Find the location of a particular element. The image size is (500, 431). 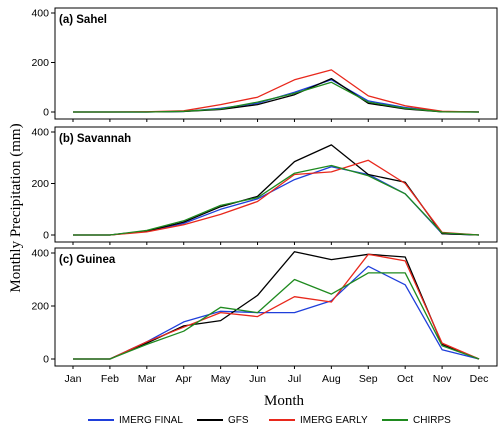

x-tick-label: Jan is located at coordinates (73, 379).